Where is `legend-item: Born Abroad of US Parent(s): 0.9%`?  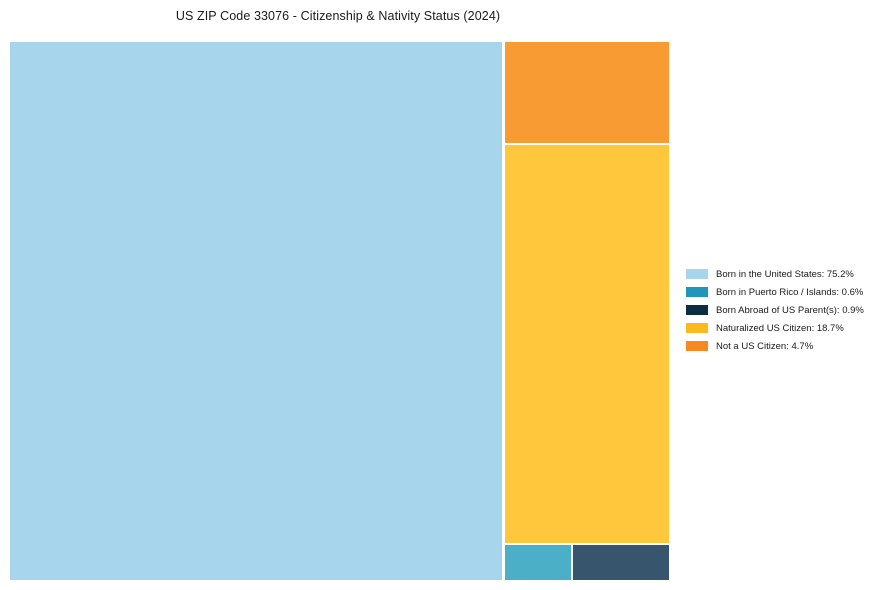
legend-item: Born Abroad of US Parent(s): 0.9% is located at coordinates (784, 310).